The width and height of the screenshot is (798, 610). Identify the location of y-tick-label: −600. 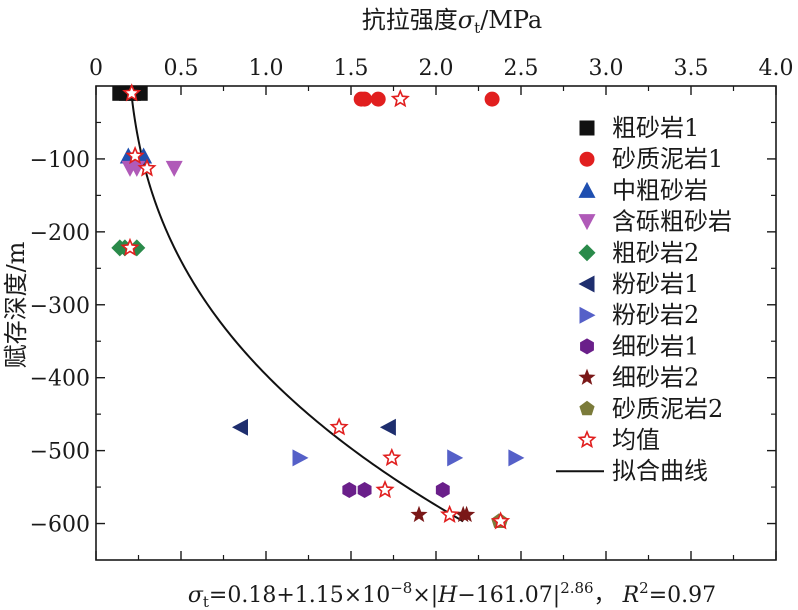
(60, 525).